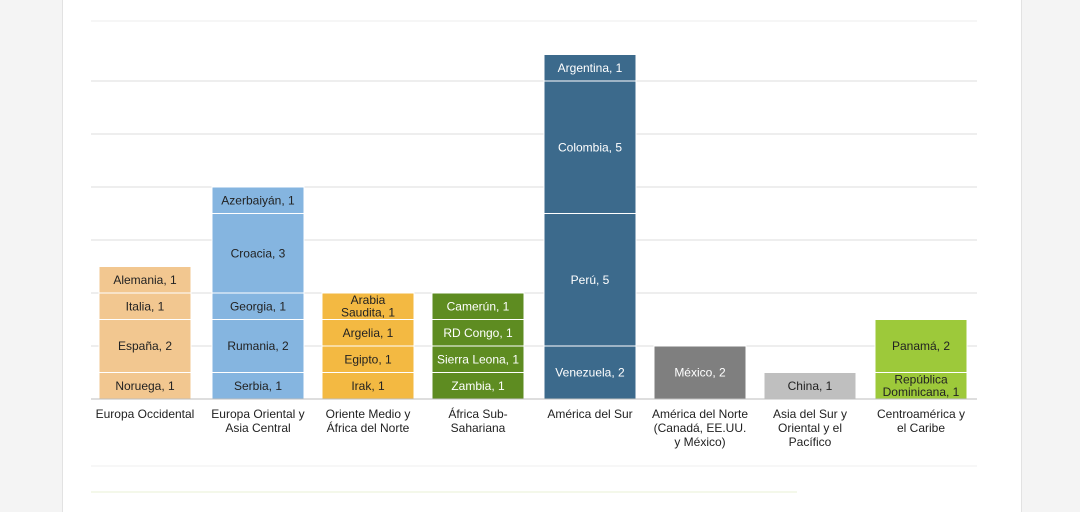 The height and width of the screenshot is (512, 1080). What do you see at coordinates (145, 346) in the screenshot?
I see `data-label-espana: España, 2` at bounding box center [145, 346].